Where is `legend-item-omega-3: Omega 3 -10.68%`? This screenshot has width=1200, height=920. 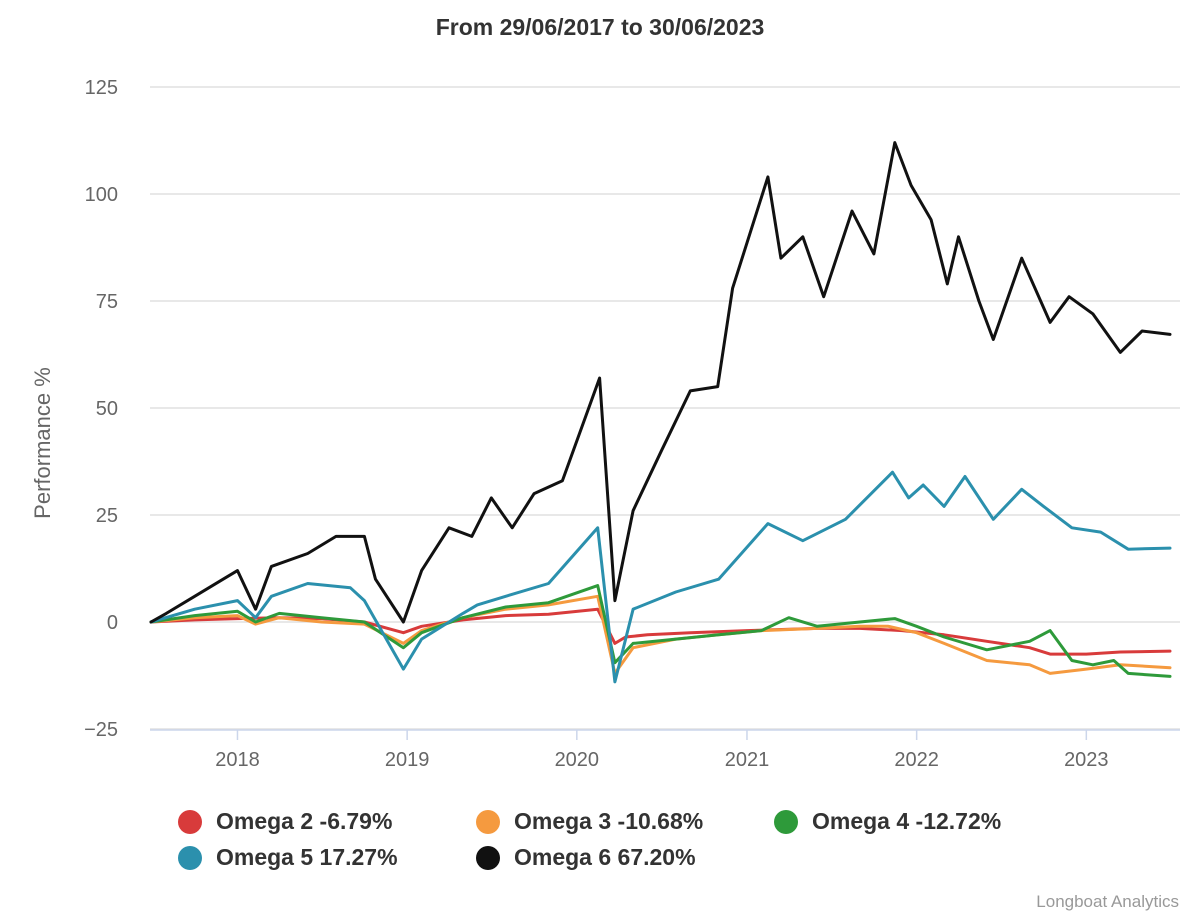
legend-item-omega-3: Omega 3 -10.68% is located at coordinates (589, 821).